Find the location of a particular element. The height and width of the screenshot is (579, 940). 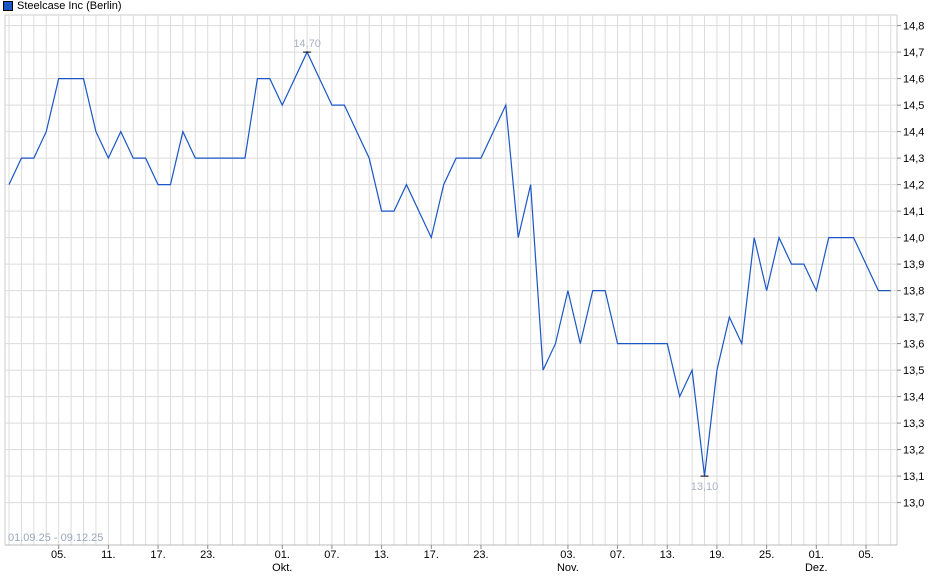

y-tick-label: 14,3 is located at coordinates (913, 159).